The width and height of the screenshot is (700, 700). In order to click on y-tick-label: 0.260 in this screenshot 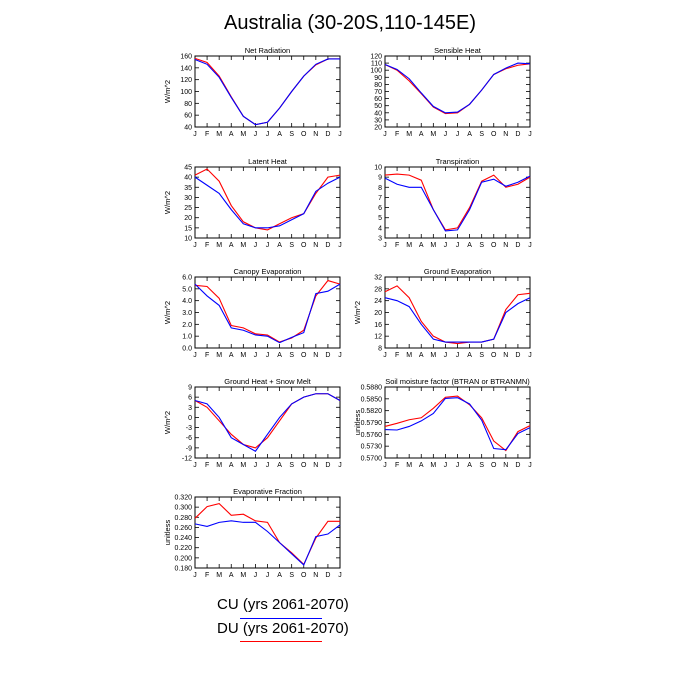, I will do `click(183, 528)`.